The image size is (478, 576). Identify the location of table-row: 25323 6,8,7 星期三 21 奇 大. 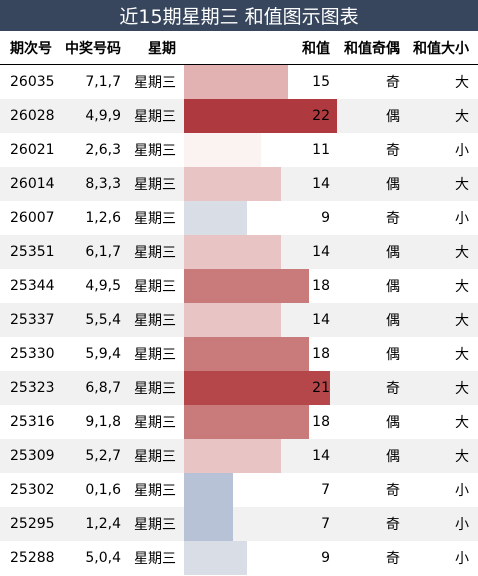
(239, 388).